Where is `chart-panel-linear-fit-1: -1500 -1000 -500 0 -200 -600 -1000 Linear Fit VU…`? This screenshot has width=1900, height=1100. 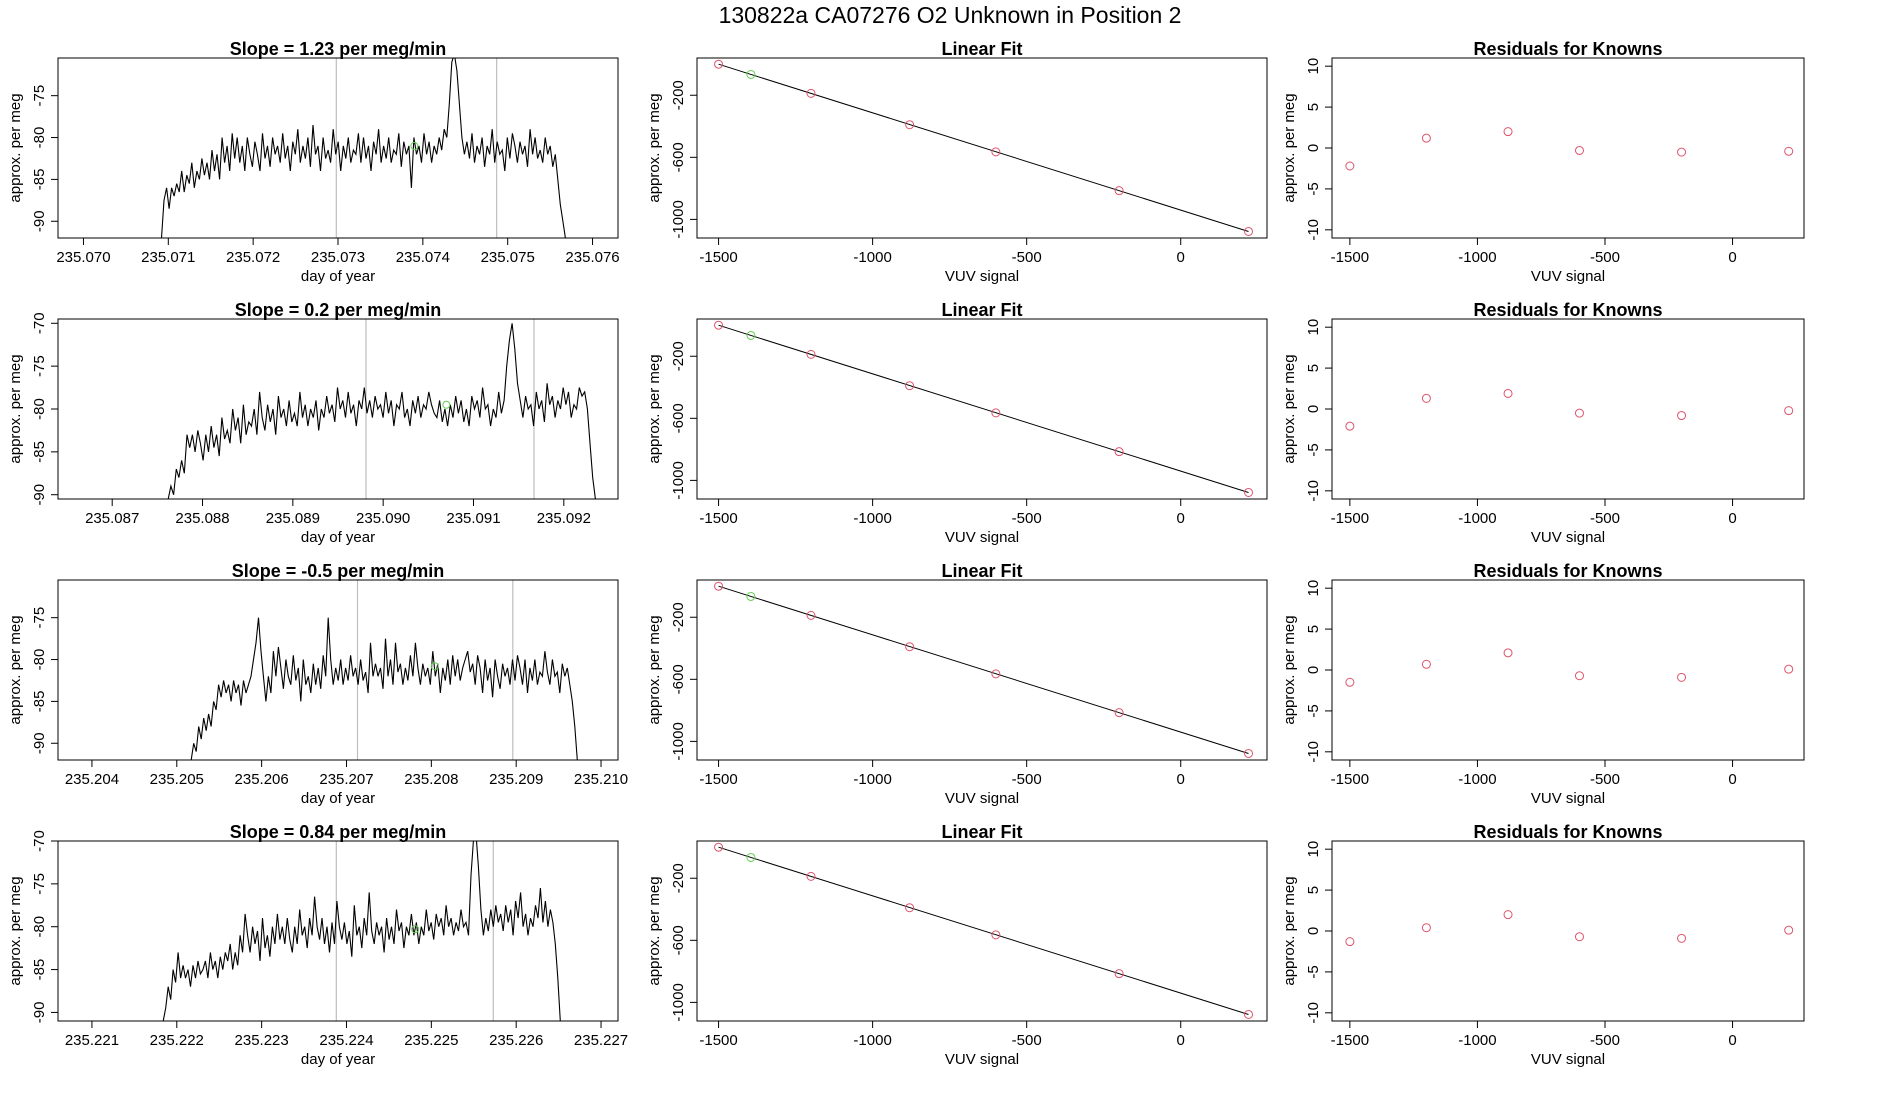
chart-panel-linear-fit-1: -1500 -1000 -500 0 -200 -600 -1000 Linear Fit VU… is located at coordinates (957, 162).